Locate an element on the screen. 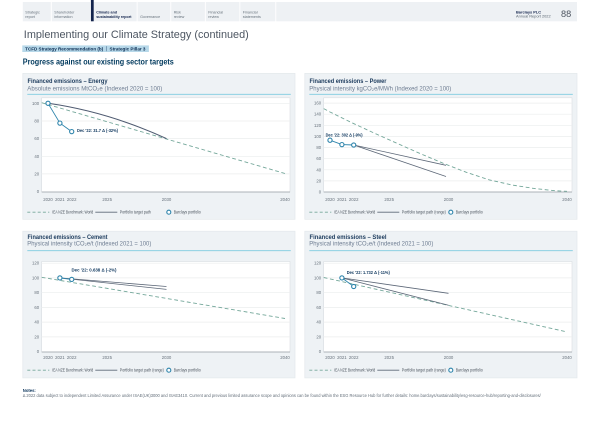 The height and width of the screenshot is (423, 600). svg-text: information is located at coordinates (63, 17).